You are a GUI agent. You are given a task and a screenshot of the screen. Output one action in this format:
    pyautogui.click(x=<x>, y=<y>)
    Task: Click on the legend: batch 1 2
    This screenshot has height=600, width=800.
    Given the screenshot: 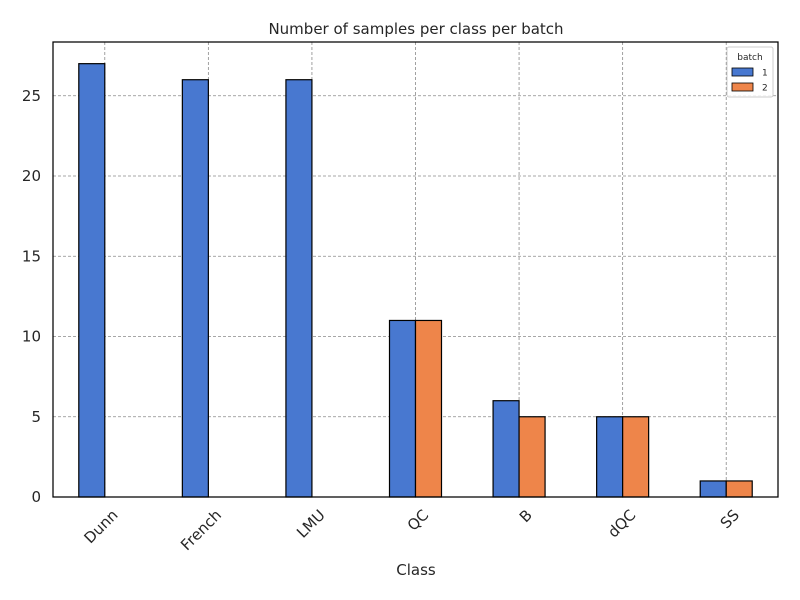 What is the action you would take?
    pyautogui.click(x=750, y=72)
    